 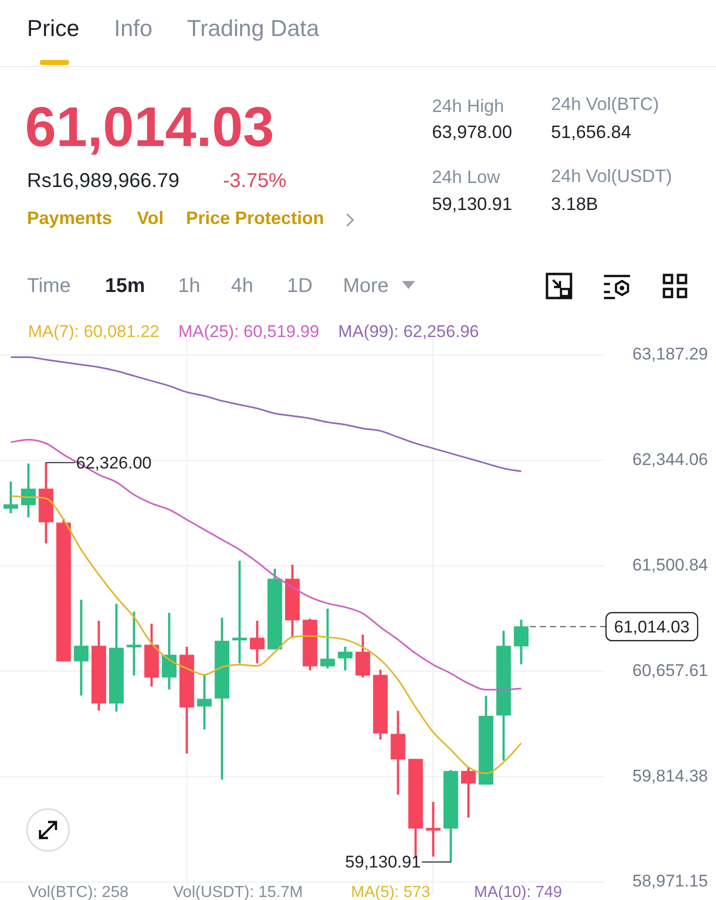 What do you see at coordinates (518, 892) in the screenshot?
I see `text: MA(10): 749` at bounding box center [518, 892].